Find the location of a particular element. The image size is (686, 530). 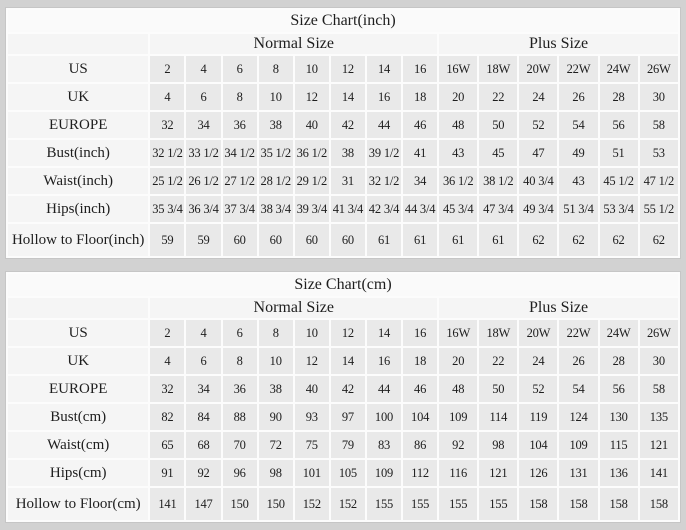

size-cell: 147 is located at coordinates (203, 504).